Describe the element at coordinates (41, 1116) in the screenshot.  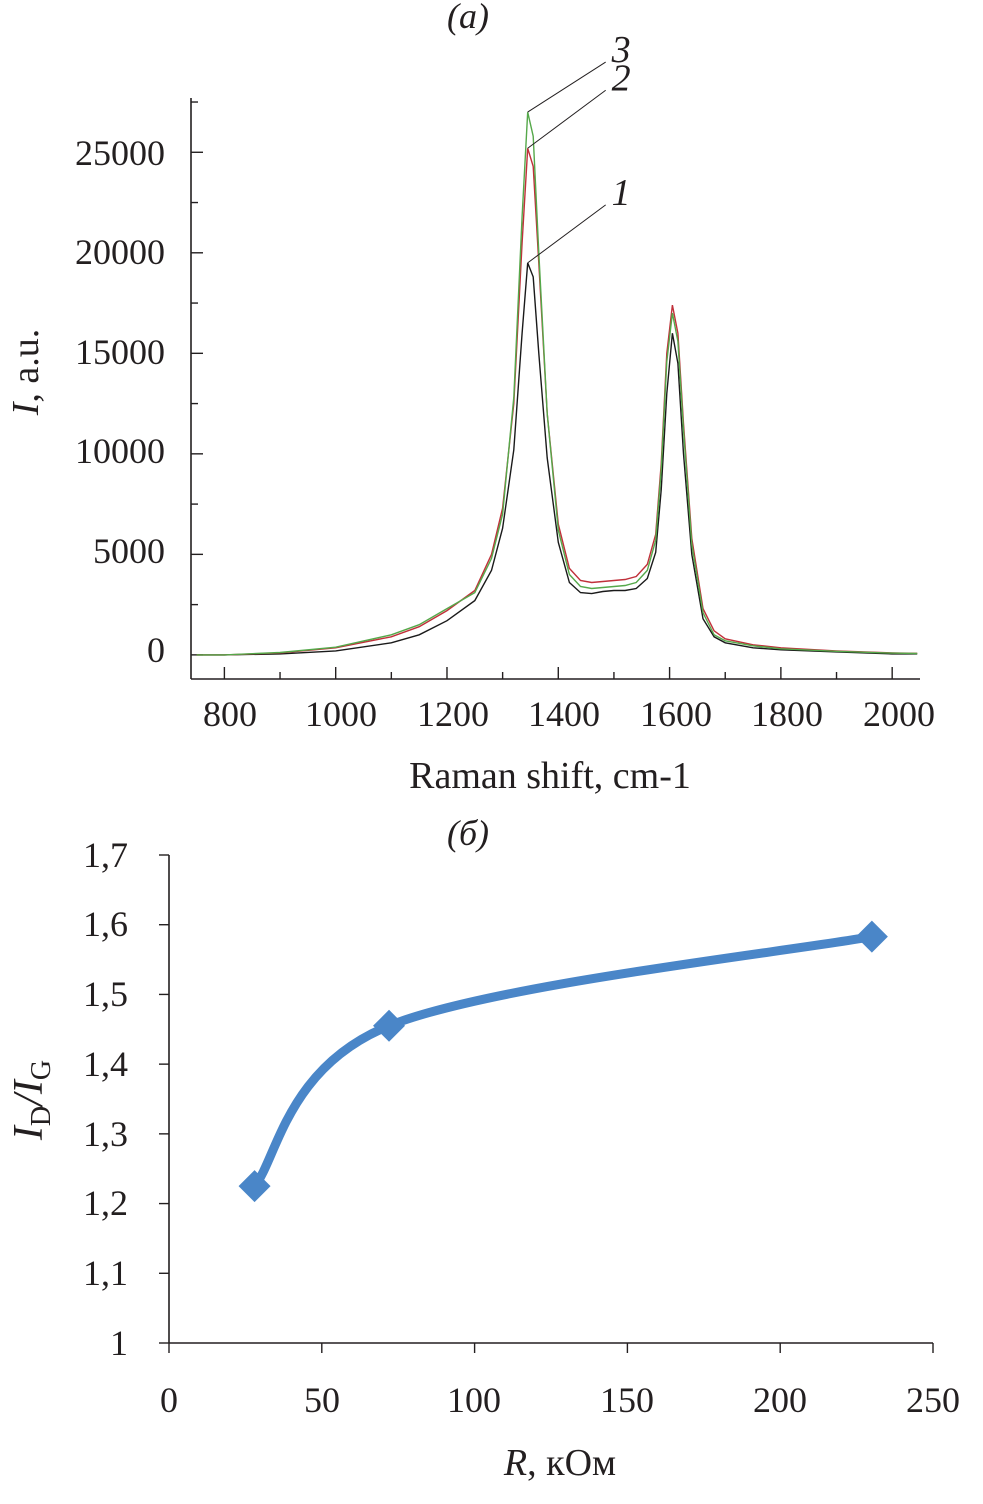
I see `y-axis-title-sub-d: D` at that location.